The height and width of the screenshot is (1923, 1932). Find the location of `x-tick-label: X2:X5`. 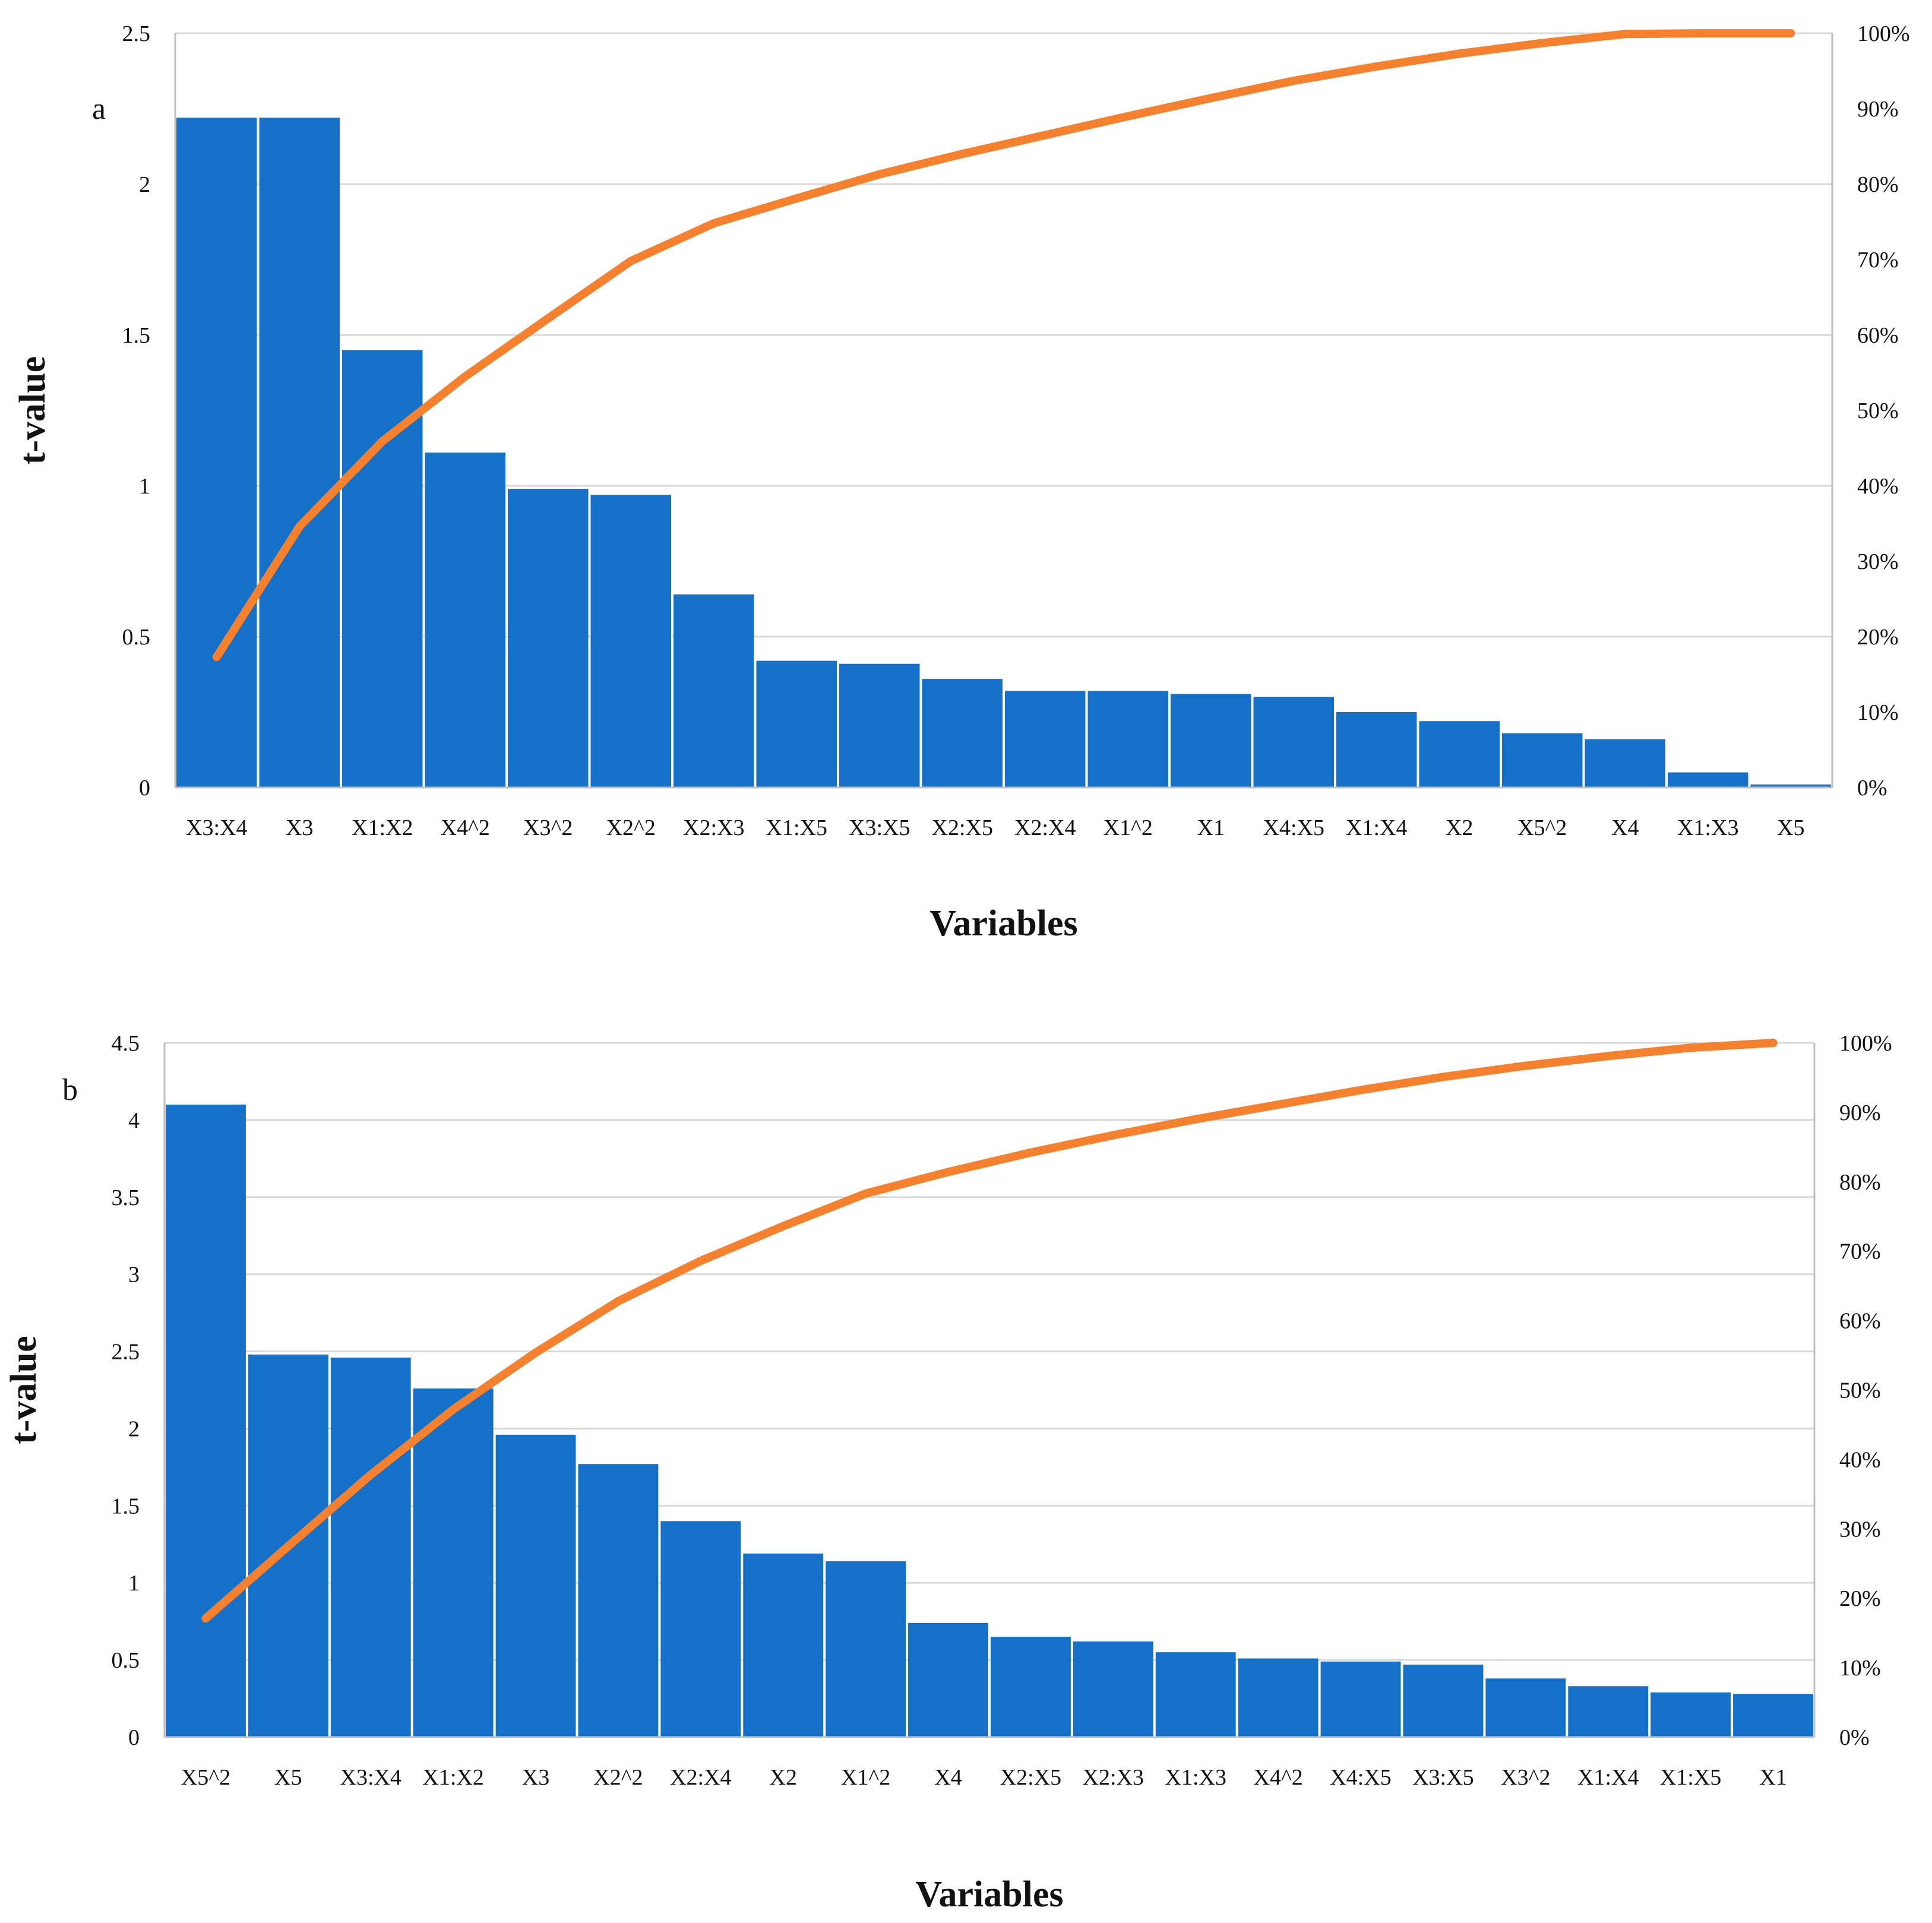

x-tick-label: X2:X5 is located at coordinates (1030, 1777).